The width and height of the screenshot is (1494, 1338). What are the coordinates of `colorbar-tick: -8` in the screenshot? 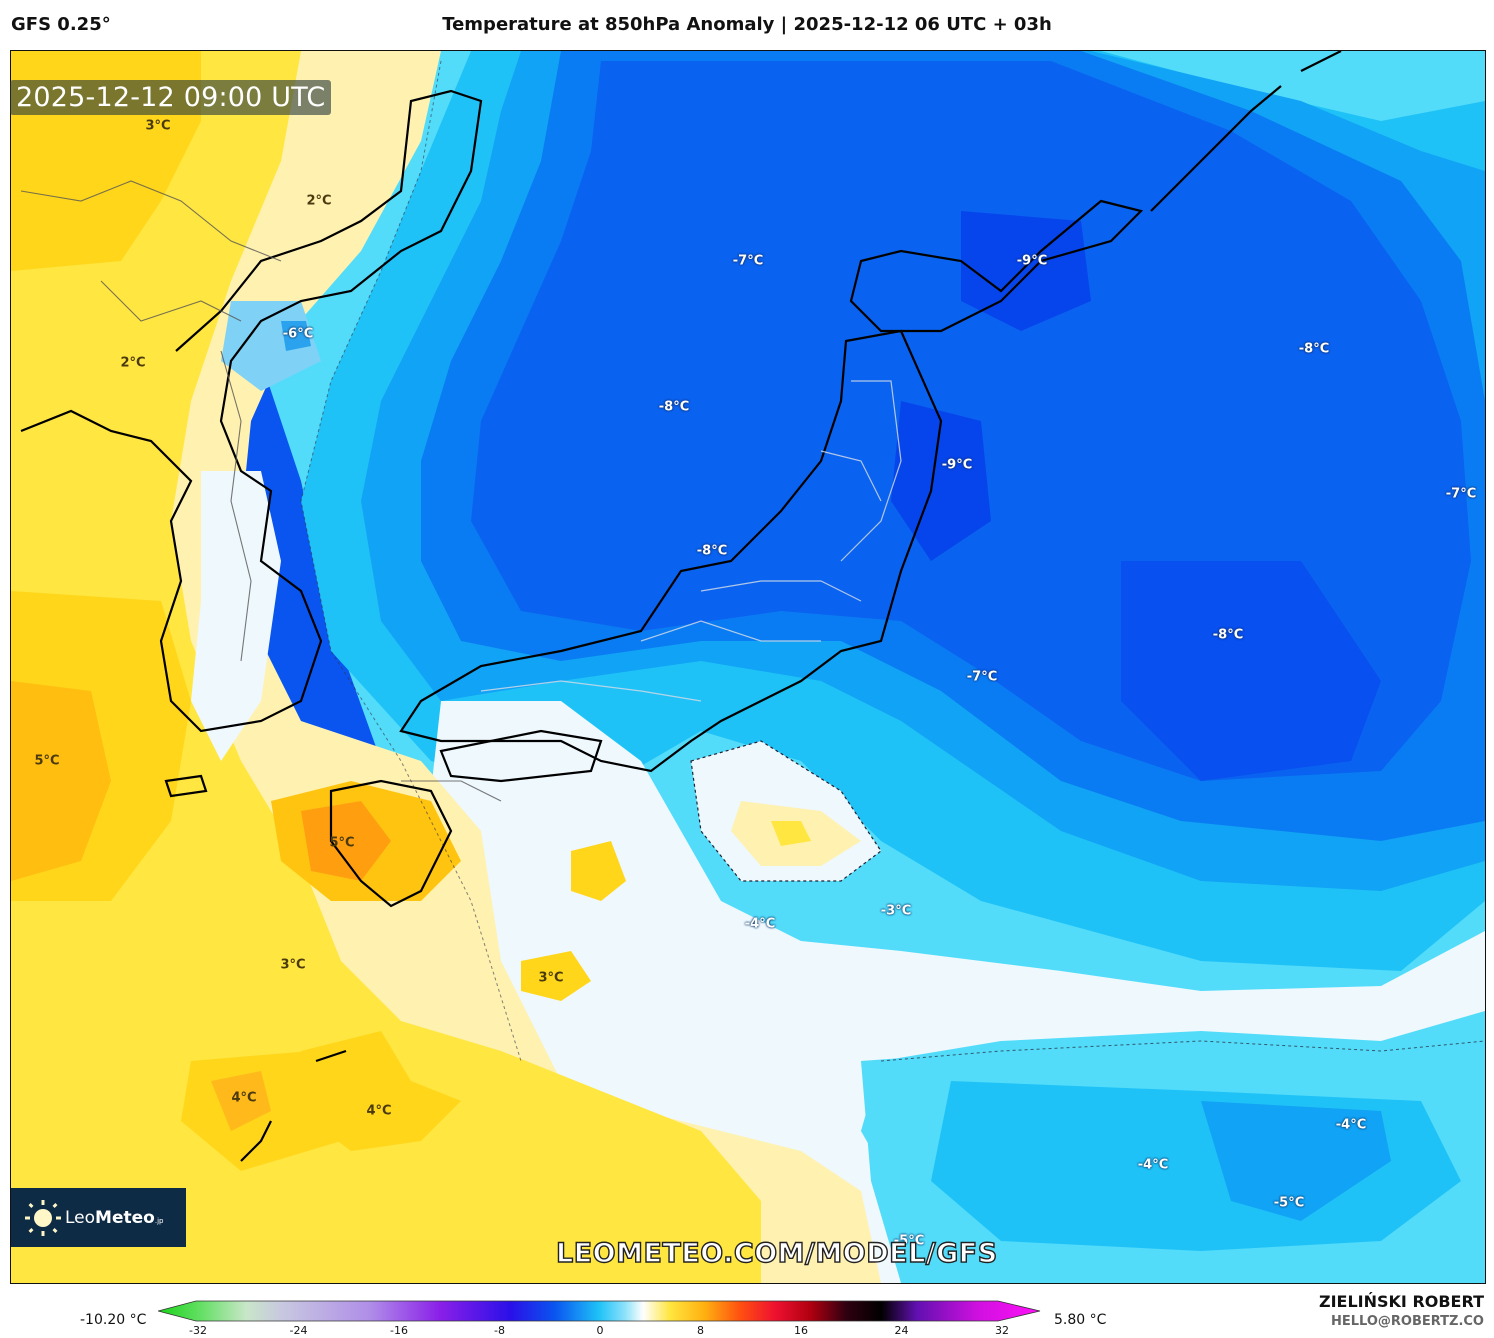 It's located at (499, 1330).